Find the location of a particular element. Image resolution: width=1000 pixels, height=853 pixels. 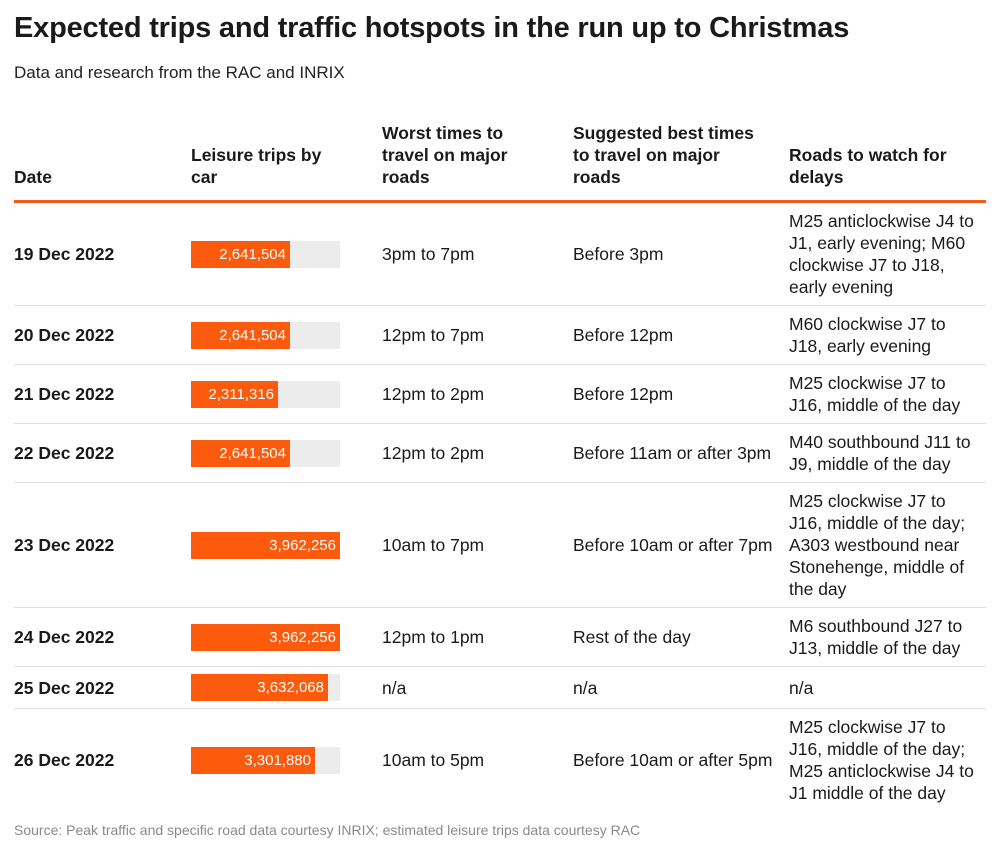

trips-cell: 3,632,068 is located at coordinates (286, 687).